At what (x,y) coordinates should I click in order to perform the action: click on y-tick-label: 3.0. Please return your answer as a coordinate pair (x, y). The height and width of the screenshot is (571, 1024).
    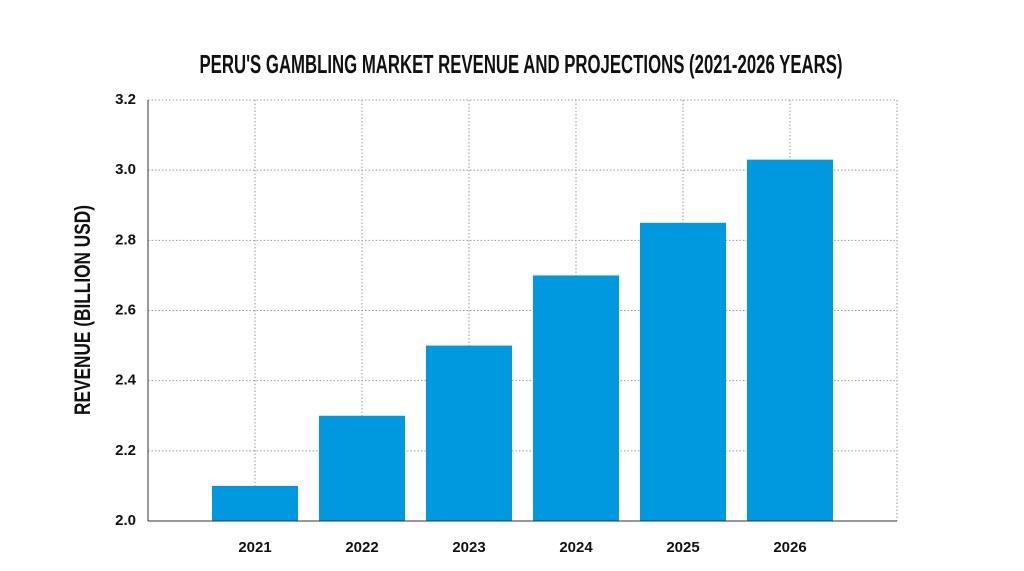
    Looking at the image, I should click on (125, 169).